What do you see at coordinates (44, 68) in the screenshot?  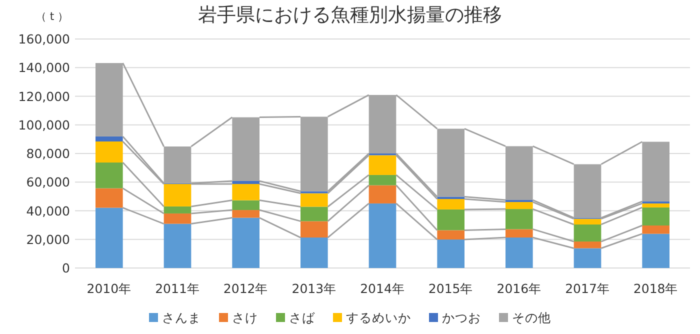 I see `y-tick-label: 140,000` at bounding box center [44, 68].